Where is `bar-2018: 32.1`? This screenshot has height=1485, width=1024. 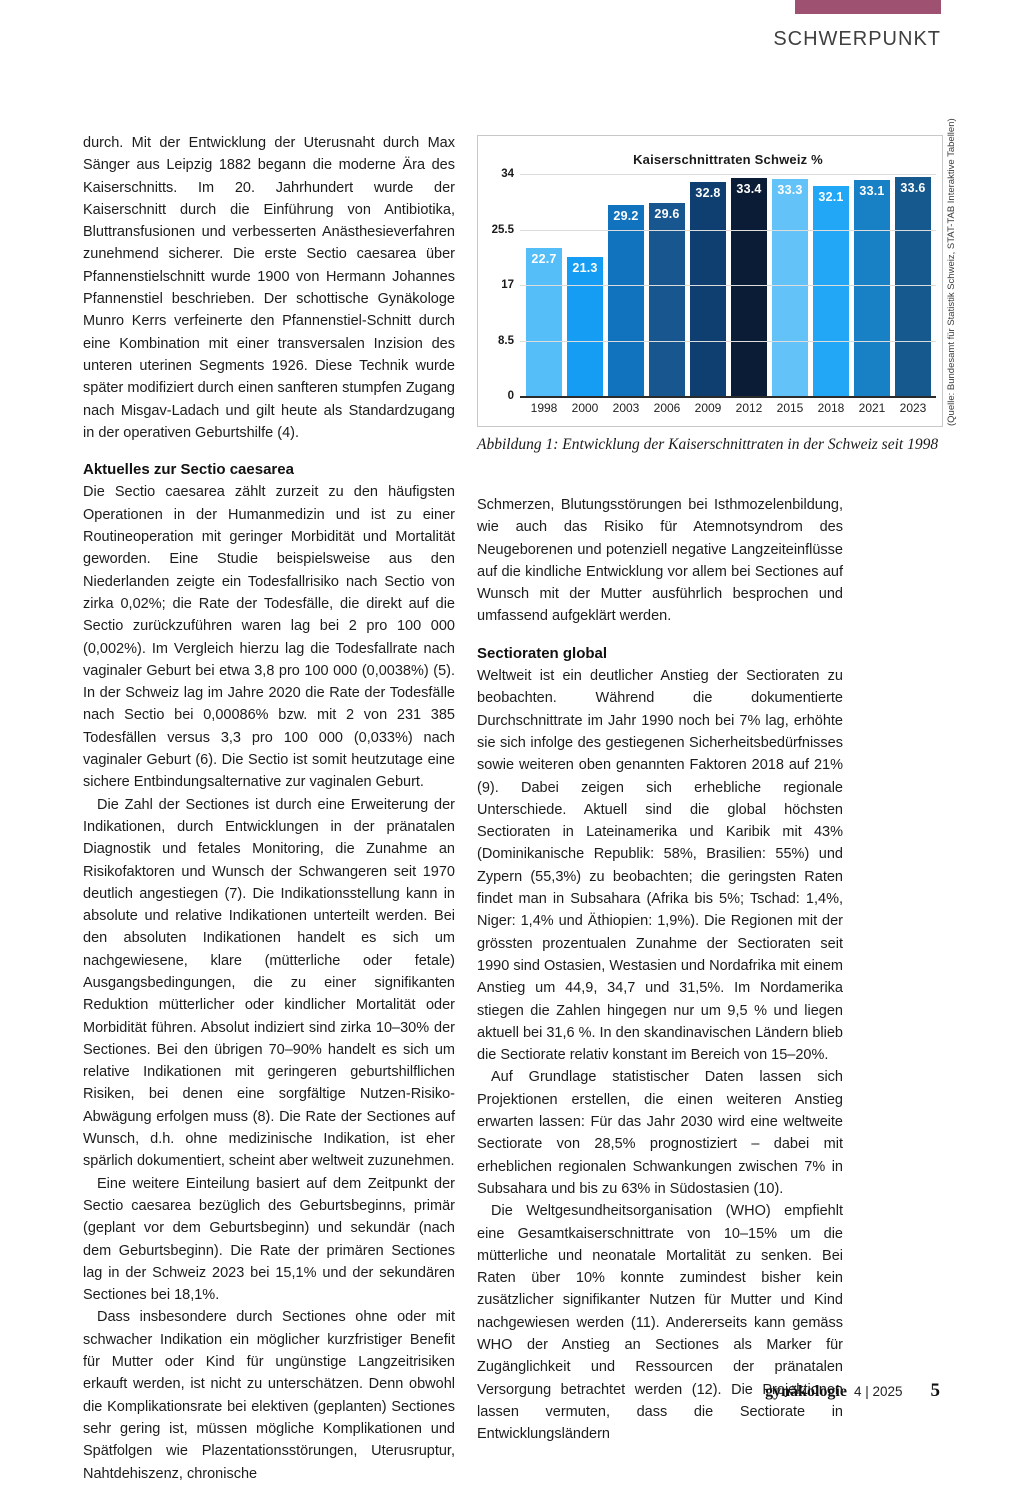 bar-2018: 32.1 is located at coordinates (831, 291).